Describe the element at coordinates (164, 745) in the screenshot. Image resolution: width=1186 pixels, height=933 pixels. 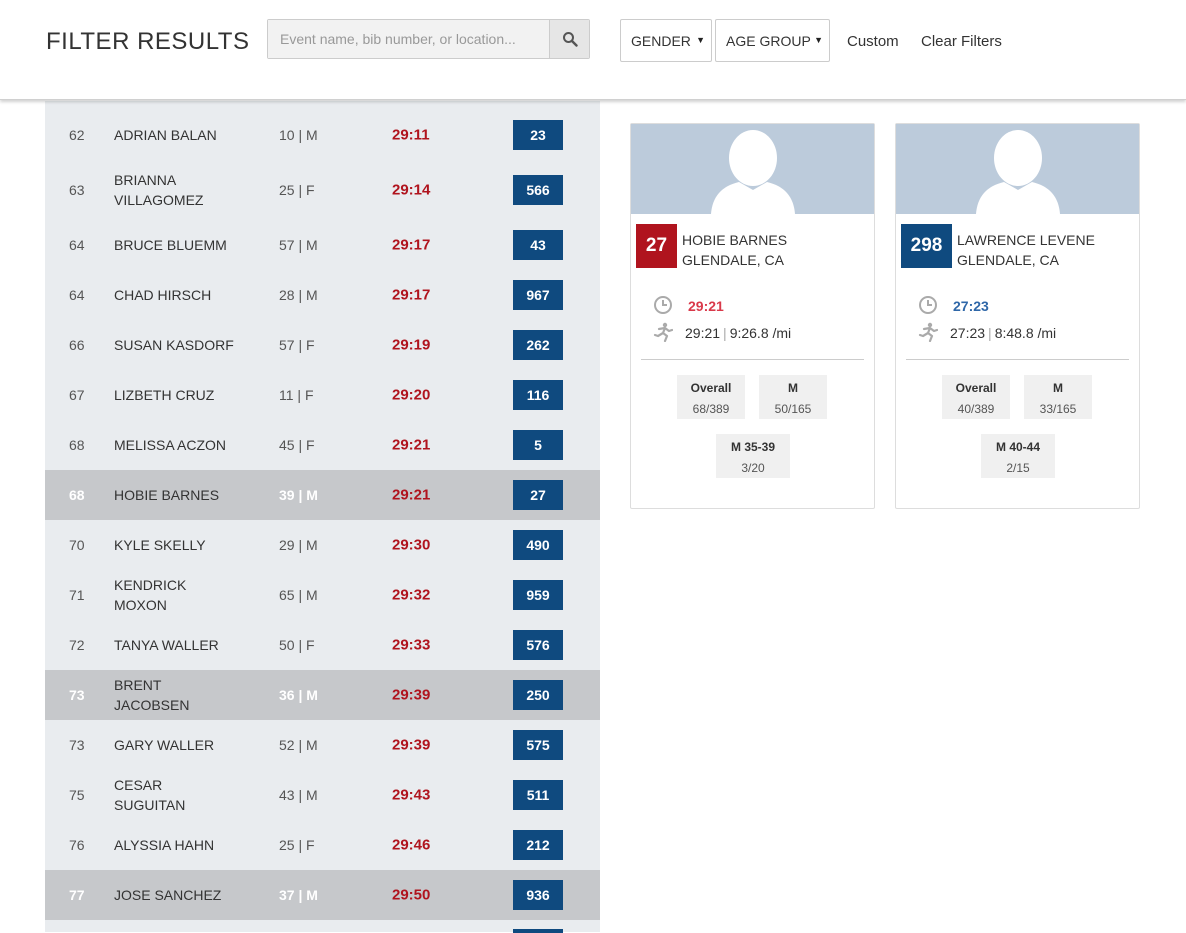
I see `runner-name-cell: GARY WALLER` at that location.